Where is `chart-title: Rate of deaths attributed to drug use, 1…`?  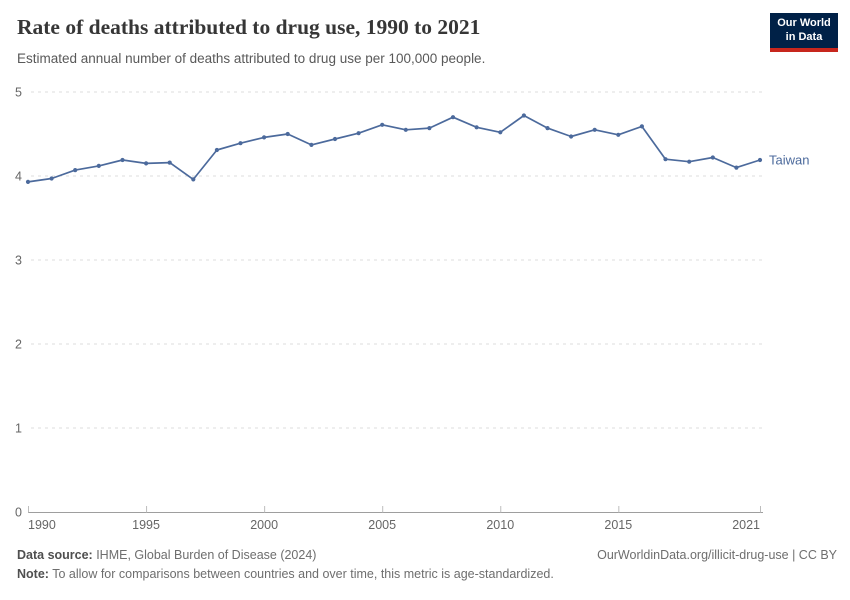 chart-title: Rate of deaths attributed to drug use, 1… is located at coordinates (249, 27).